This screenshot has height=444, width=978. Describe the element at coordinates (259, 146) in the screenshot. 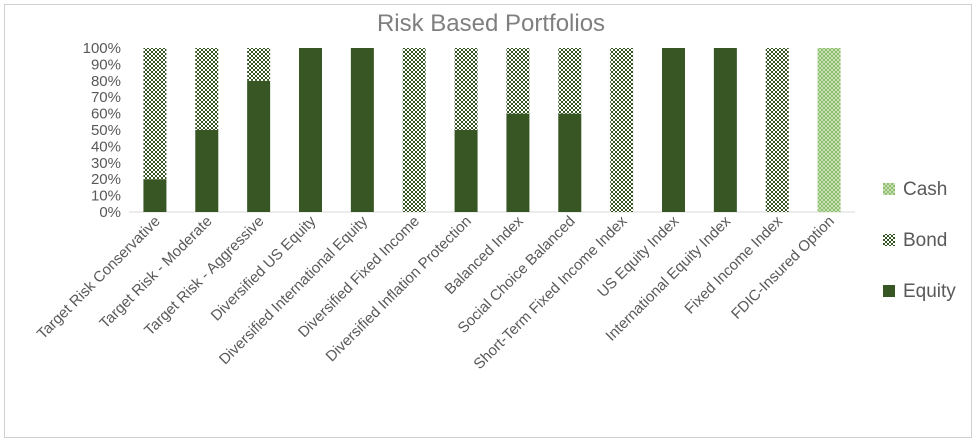

I see `bar-equity-target-risk-aggressive` at that location.